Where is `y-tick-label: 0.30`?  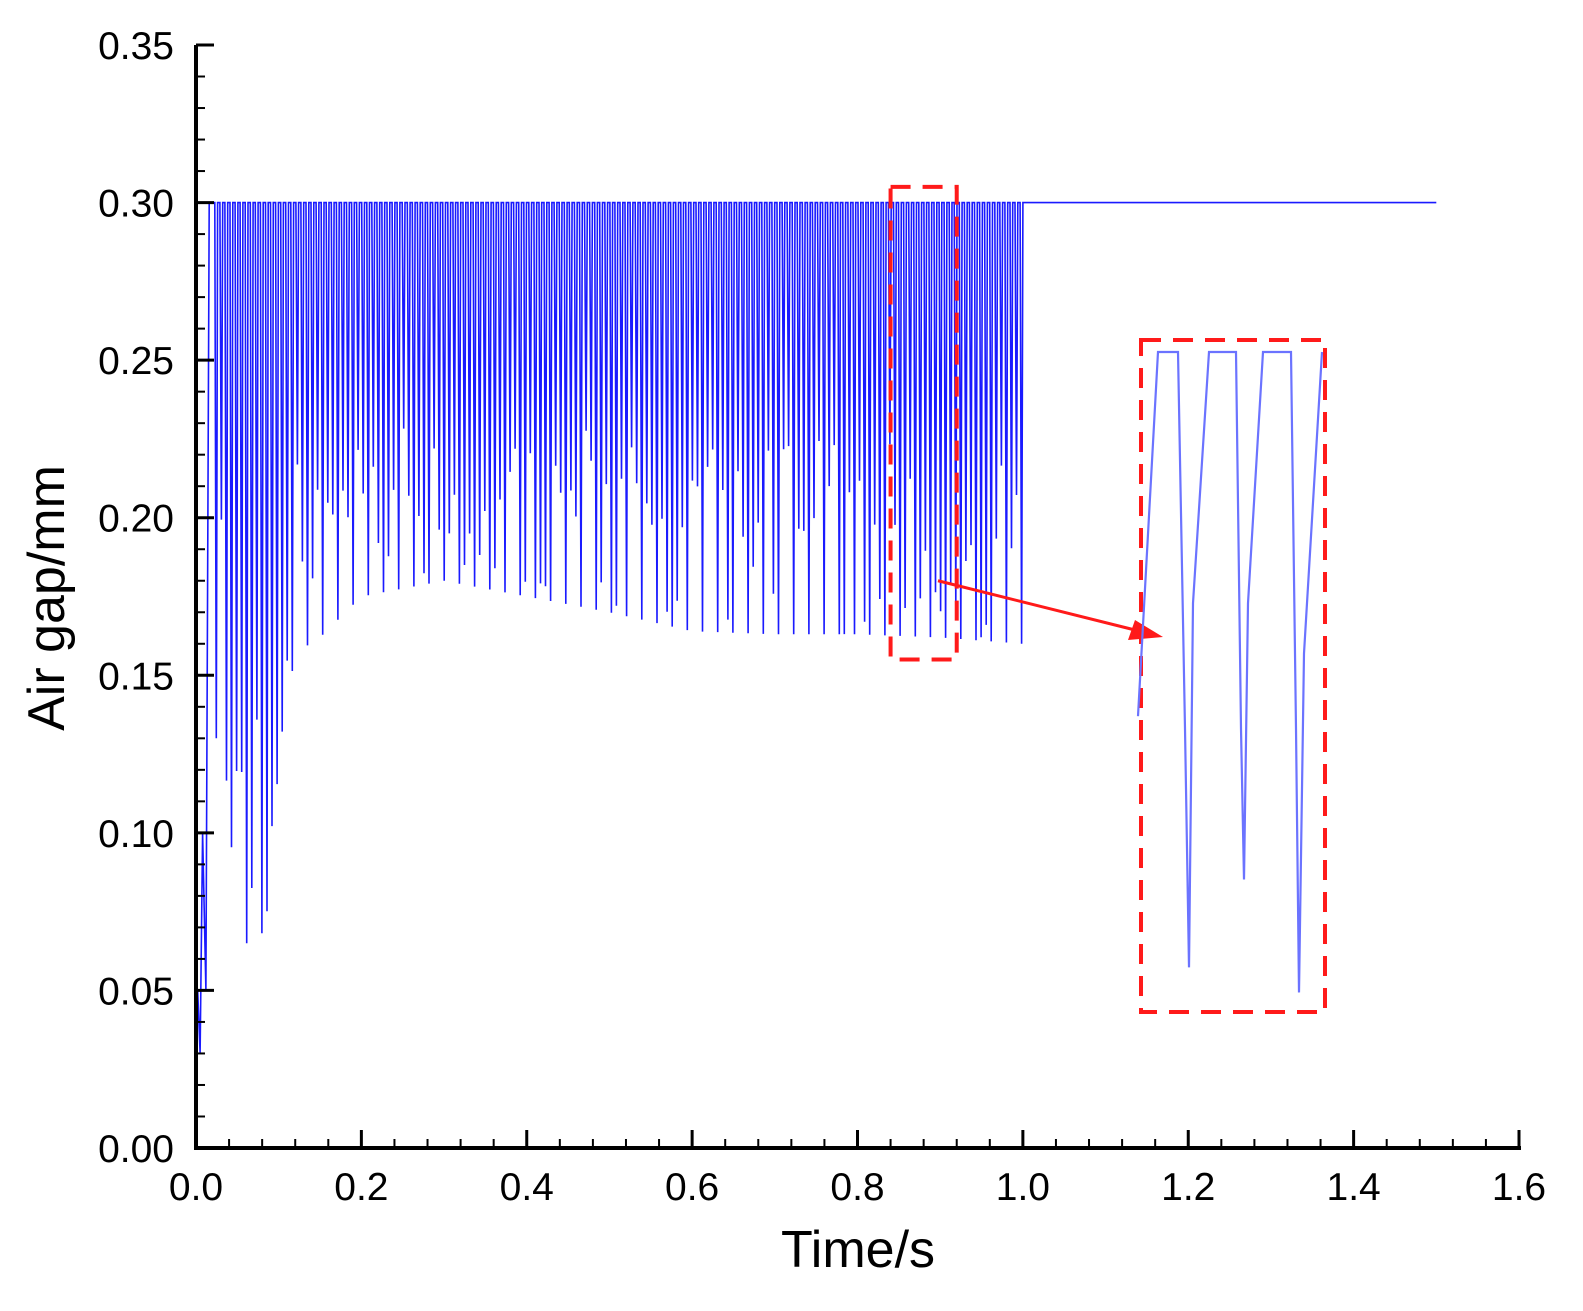 y-tick-label: 0.30 is located at coordinates (136, 204).